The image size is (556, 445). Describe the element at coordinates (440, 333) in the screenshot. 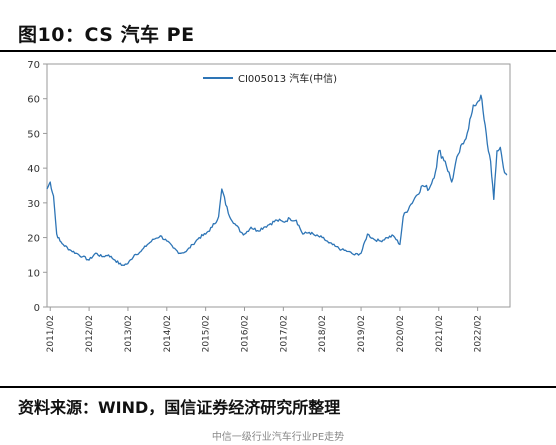

I see `x-tick-label: 2021/02` at that location.